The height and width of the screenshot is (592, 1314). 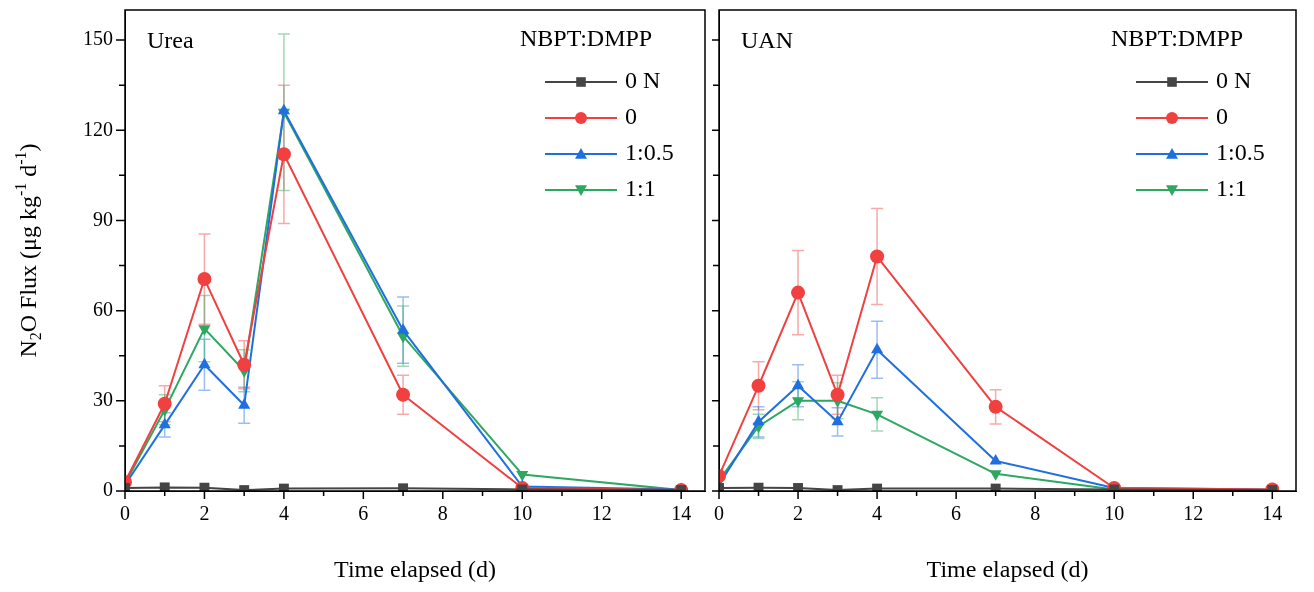 What do you see at coordinates (170, 40) in the screenshot?
I see `text: Urea` at bounding box center [170, 40].